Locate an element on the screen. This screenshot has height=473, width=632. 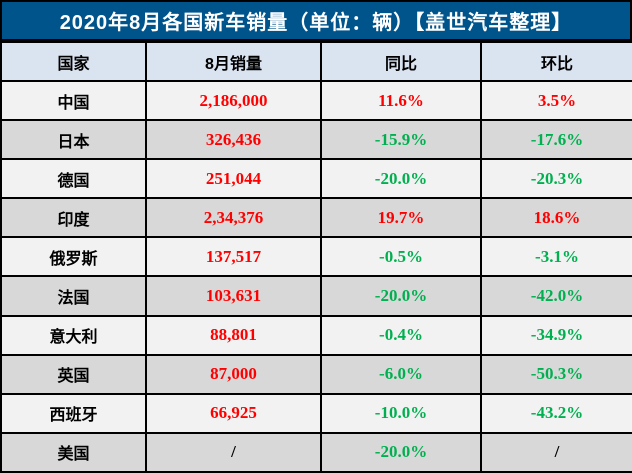
country-cell: 西班牙 is located at coordinates (73, 413).